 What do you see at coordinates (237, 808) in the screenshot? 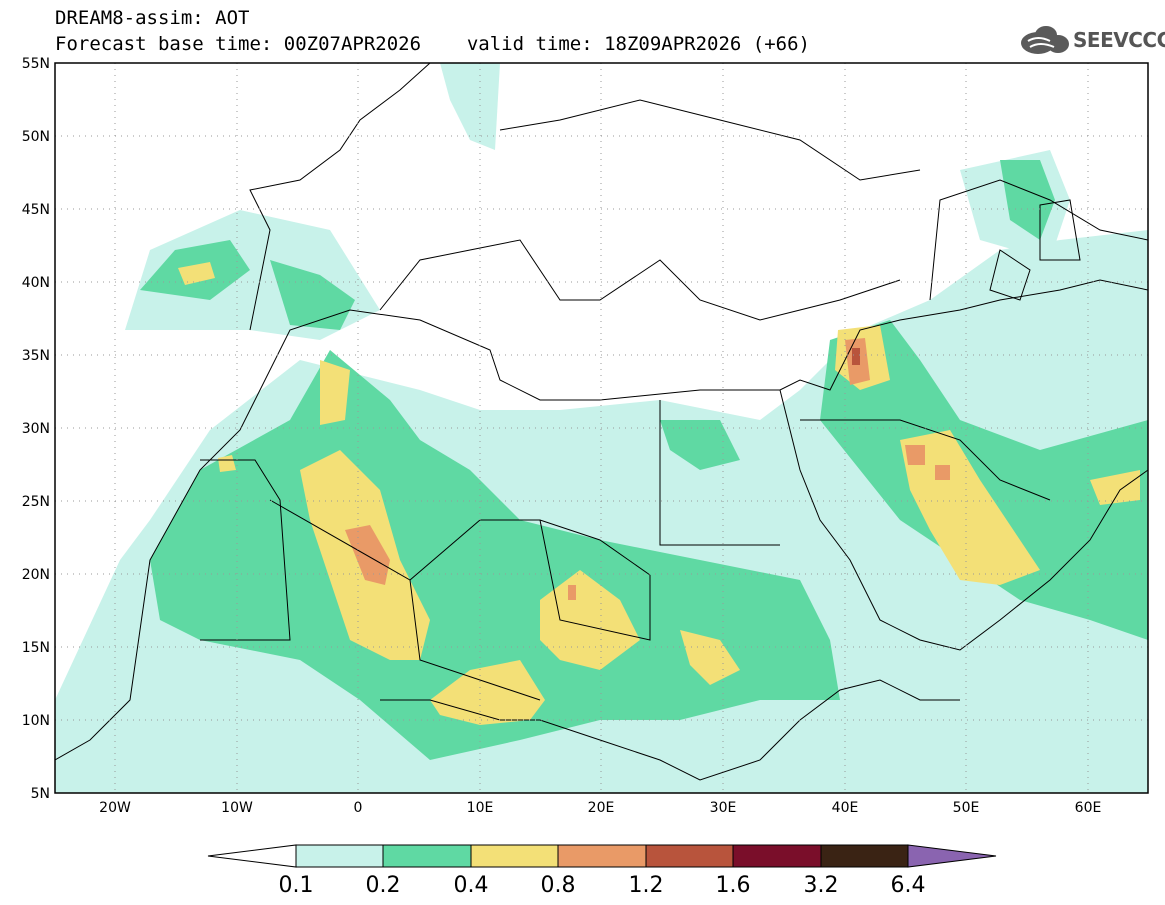
I see `lon-label: 10W` at bounding box center [237, 808].